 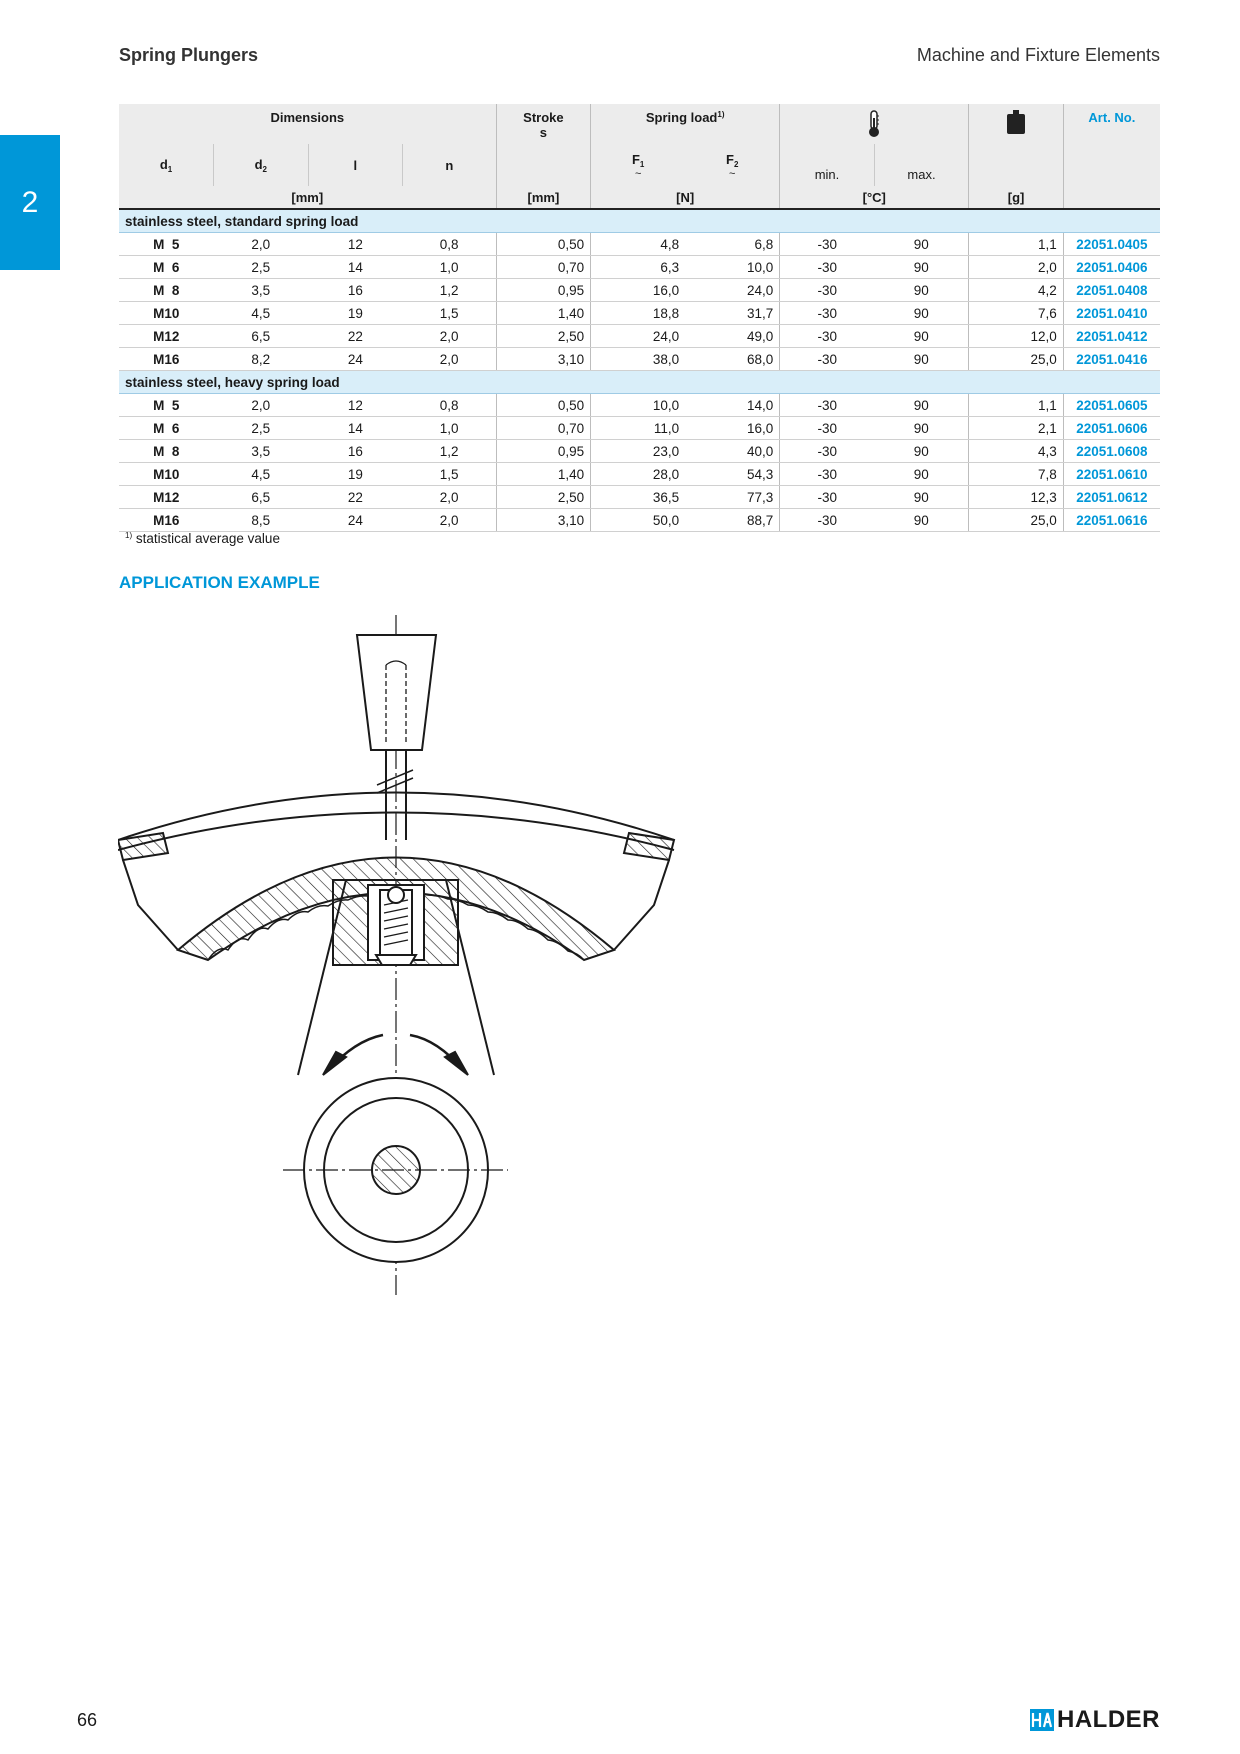 What do you see at coordinates (732, 474) in the screenshot?
I see `cell-f2: 54,3` at bounding box center [732, 474].